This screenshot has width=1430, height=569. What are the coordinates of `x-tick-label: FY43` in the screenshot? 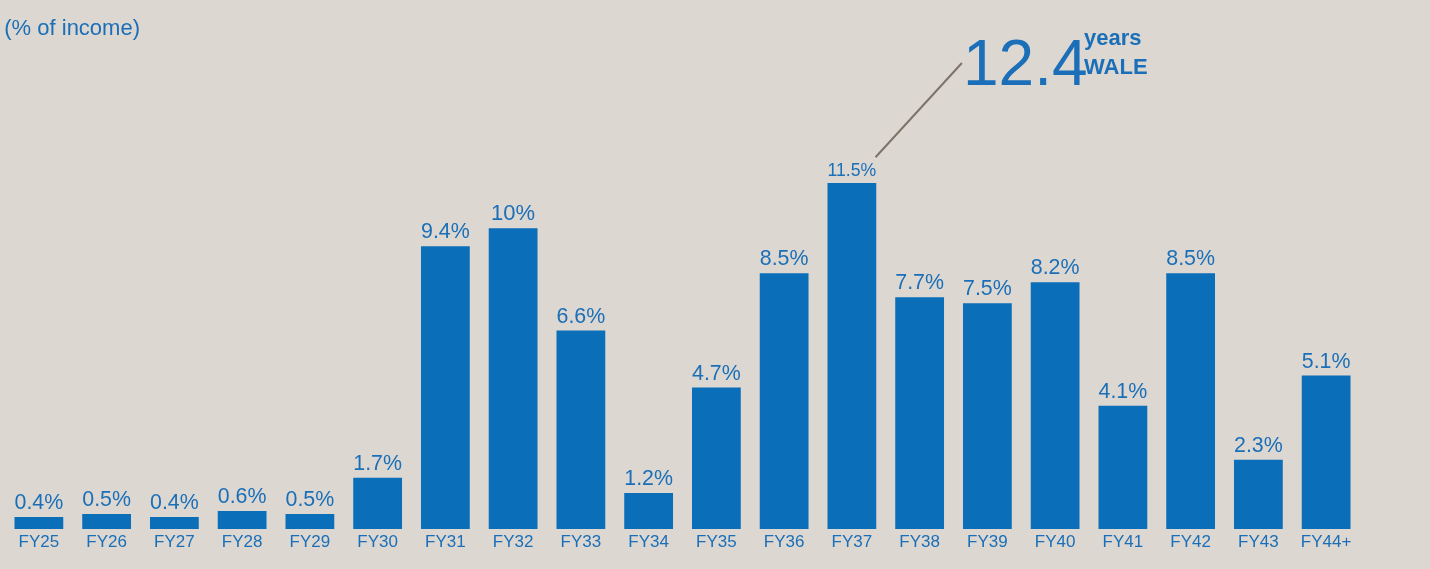 It's located at (1258, 541).